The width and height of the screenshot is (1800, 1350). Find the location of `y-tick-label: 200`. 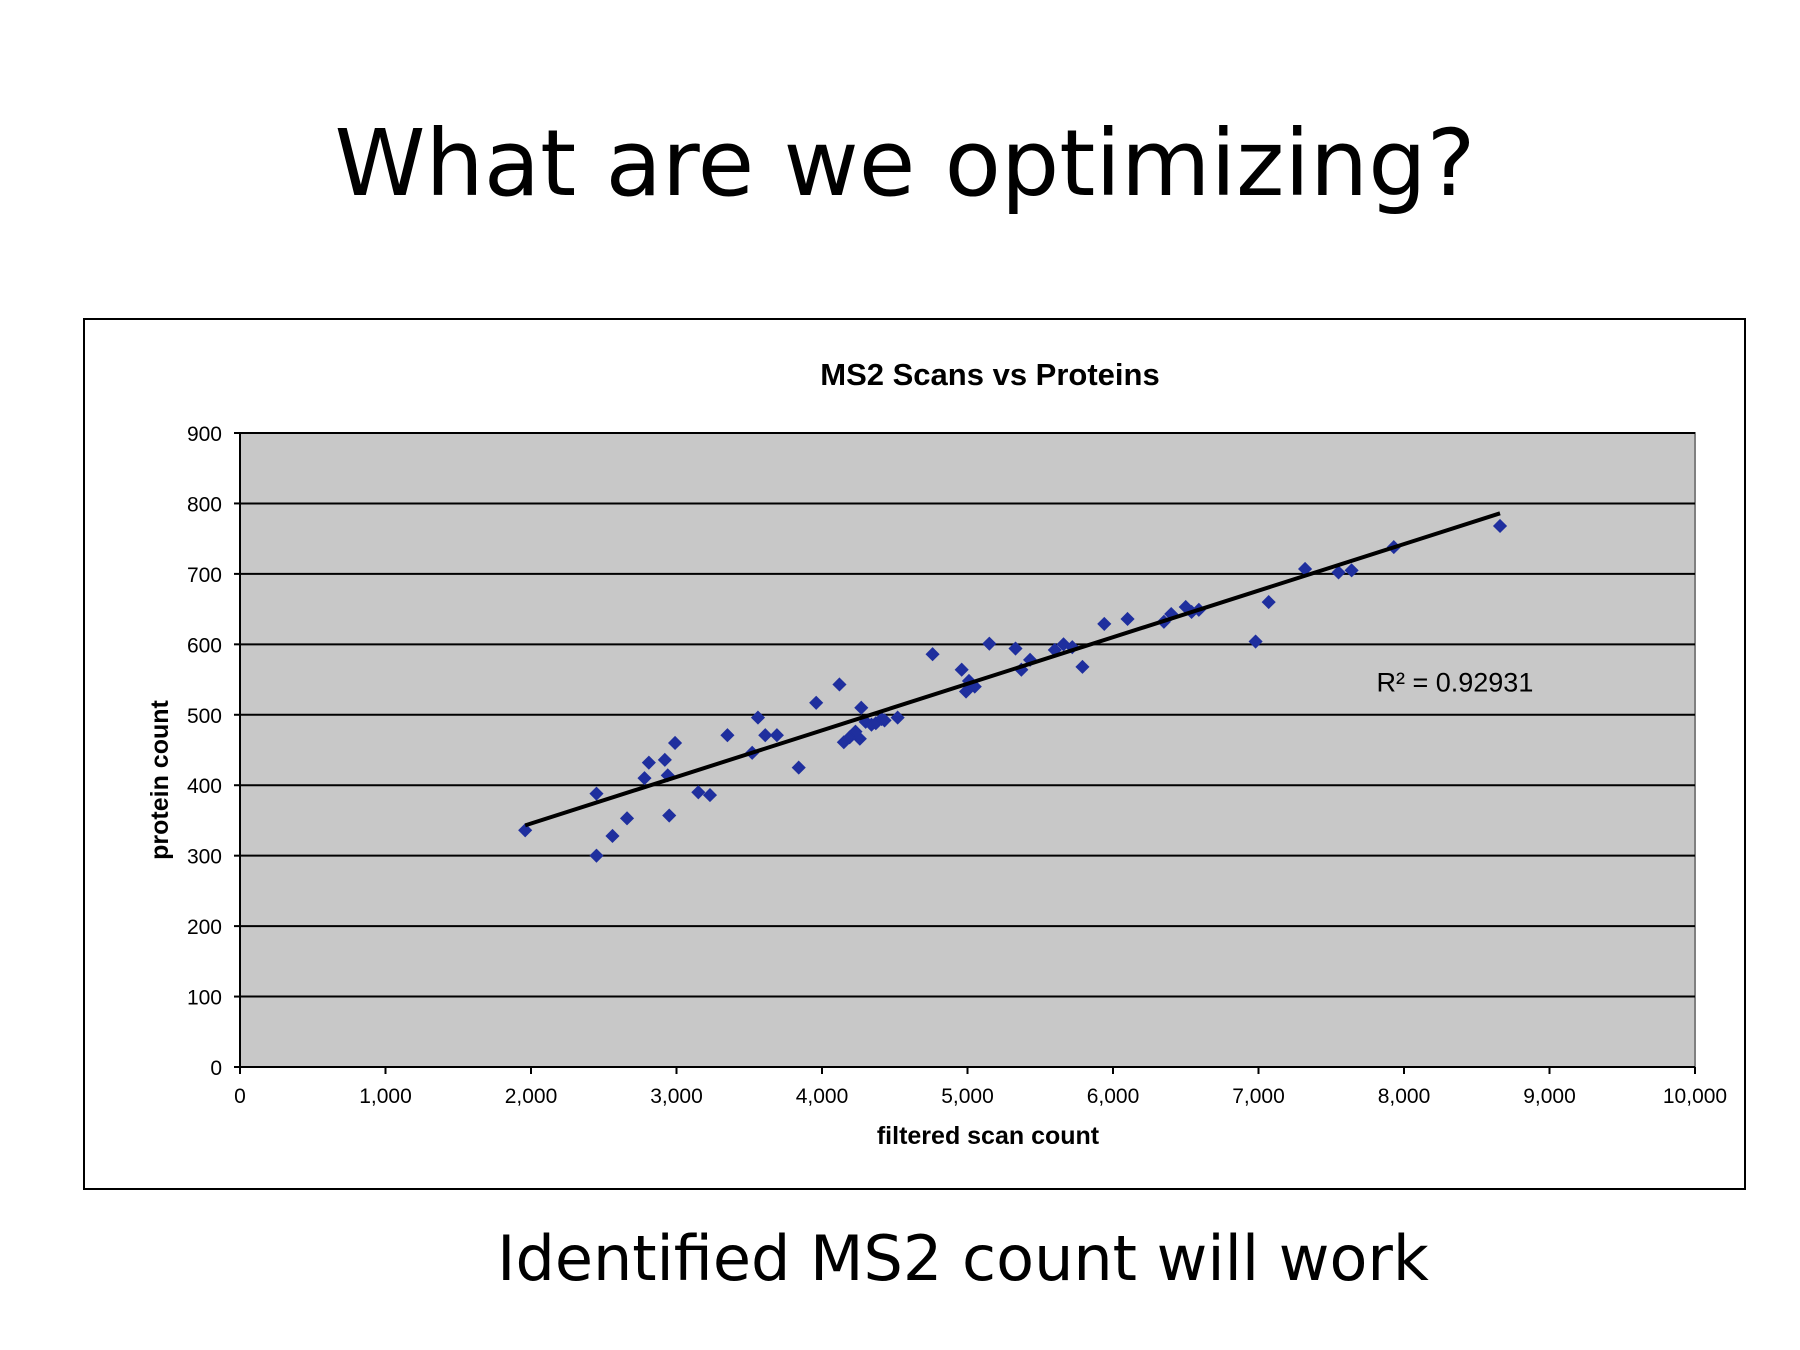

y-tick-label: 200 is located at coordinates (204, 927).